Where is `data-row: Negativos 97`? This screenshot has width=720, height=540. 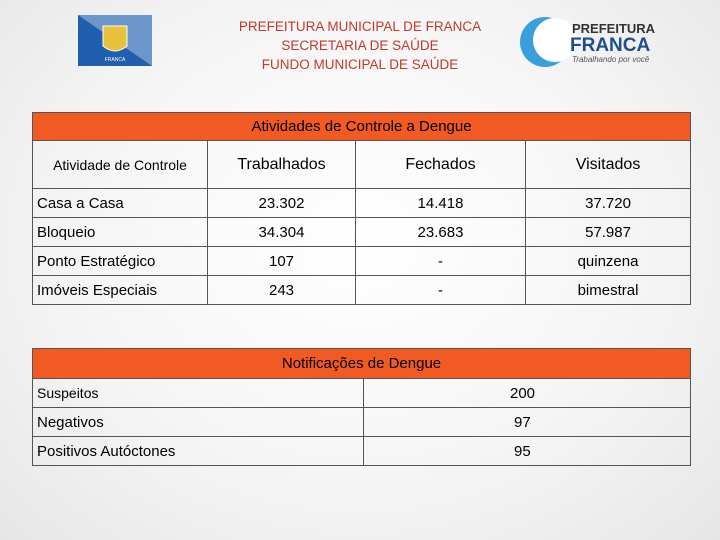
data-row: Negativos 97 is located at coordinates (362, 422).